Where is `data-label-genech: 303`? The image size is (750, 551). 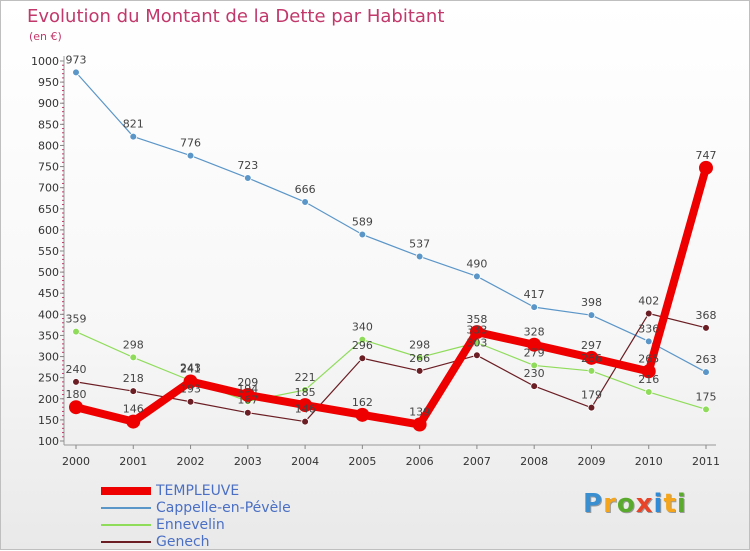
data-label-genech: 303 is located at coordinates (476, 342).